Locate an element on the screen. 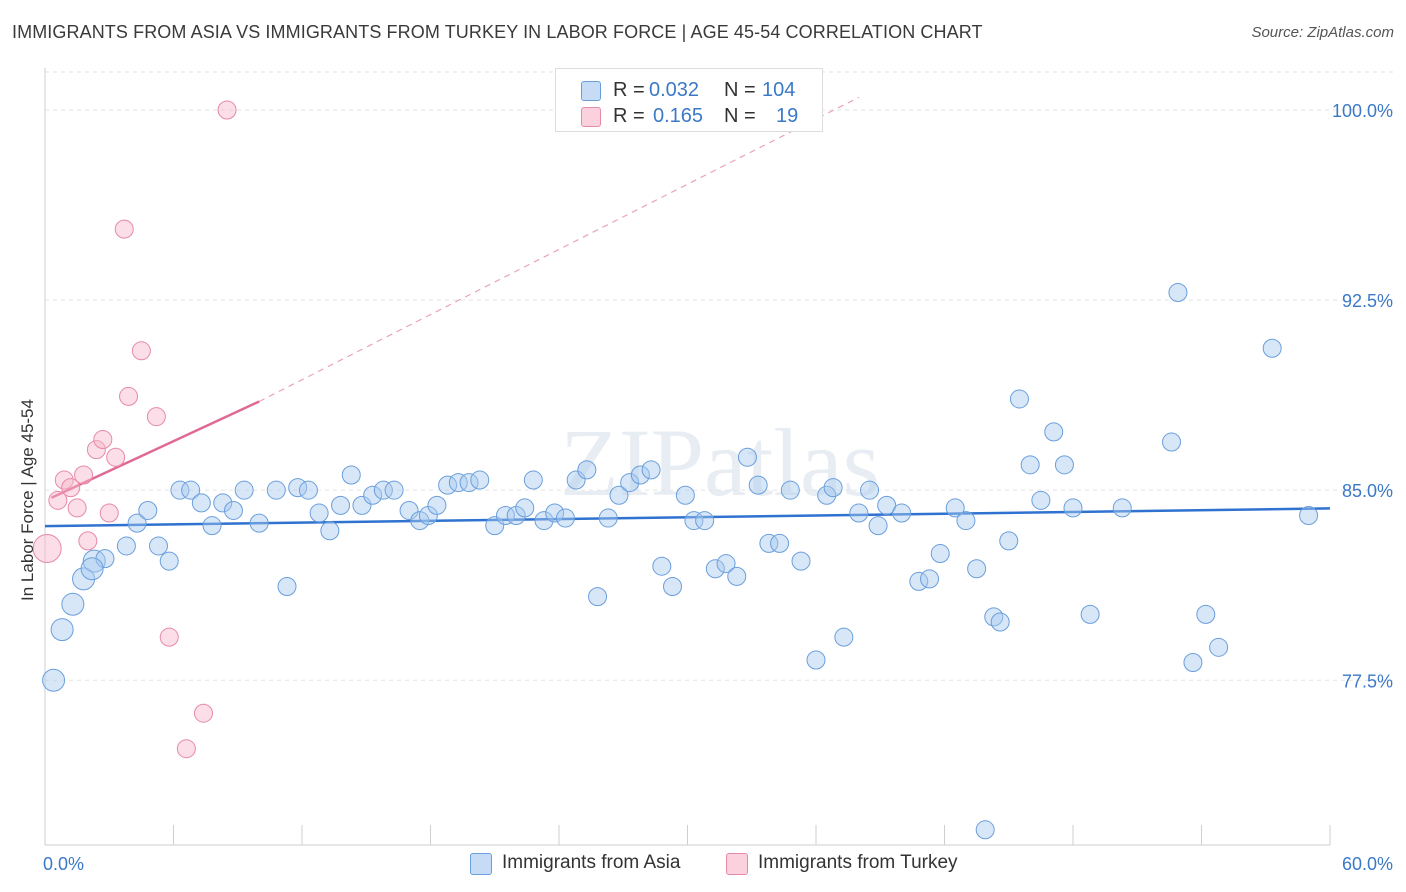 The width and height of the screenshot is (1406, 892). source-label: Source: ZipAtlas.com is located at coordinates (1322, 32).